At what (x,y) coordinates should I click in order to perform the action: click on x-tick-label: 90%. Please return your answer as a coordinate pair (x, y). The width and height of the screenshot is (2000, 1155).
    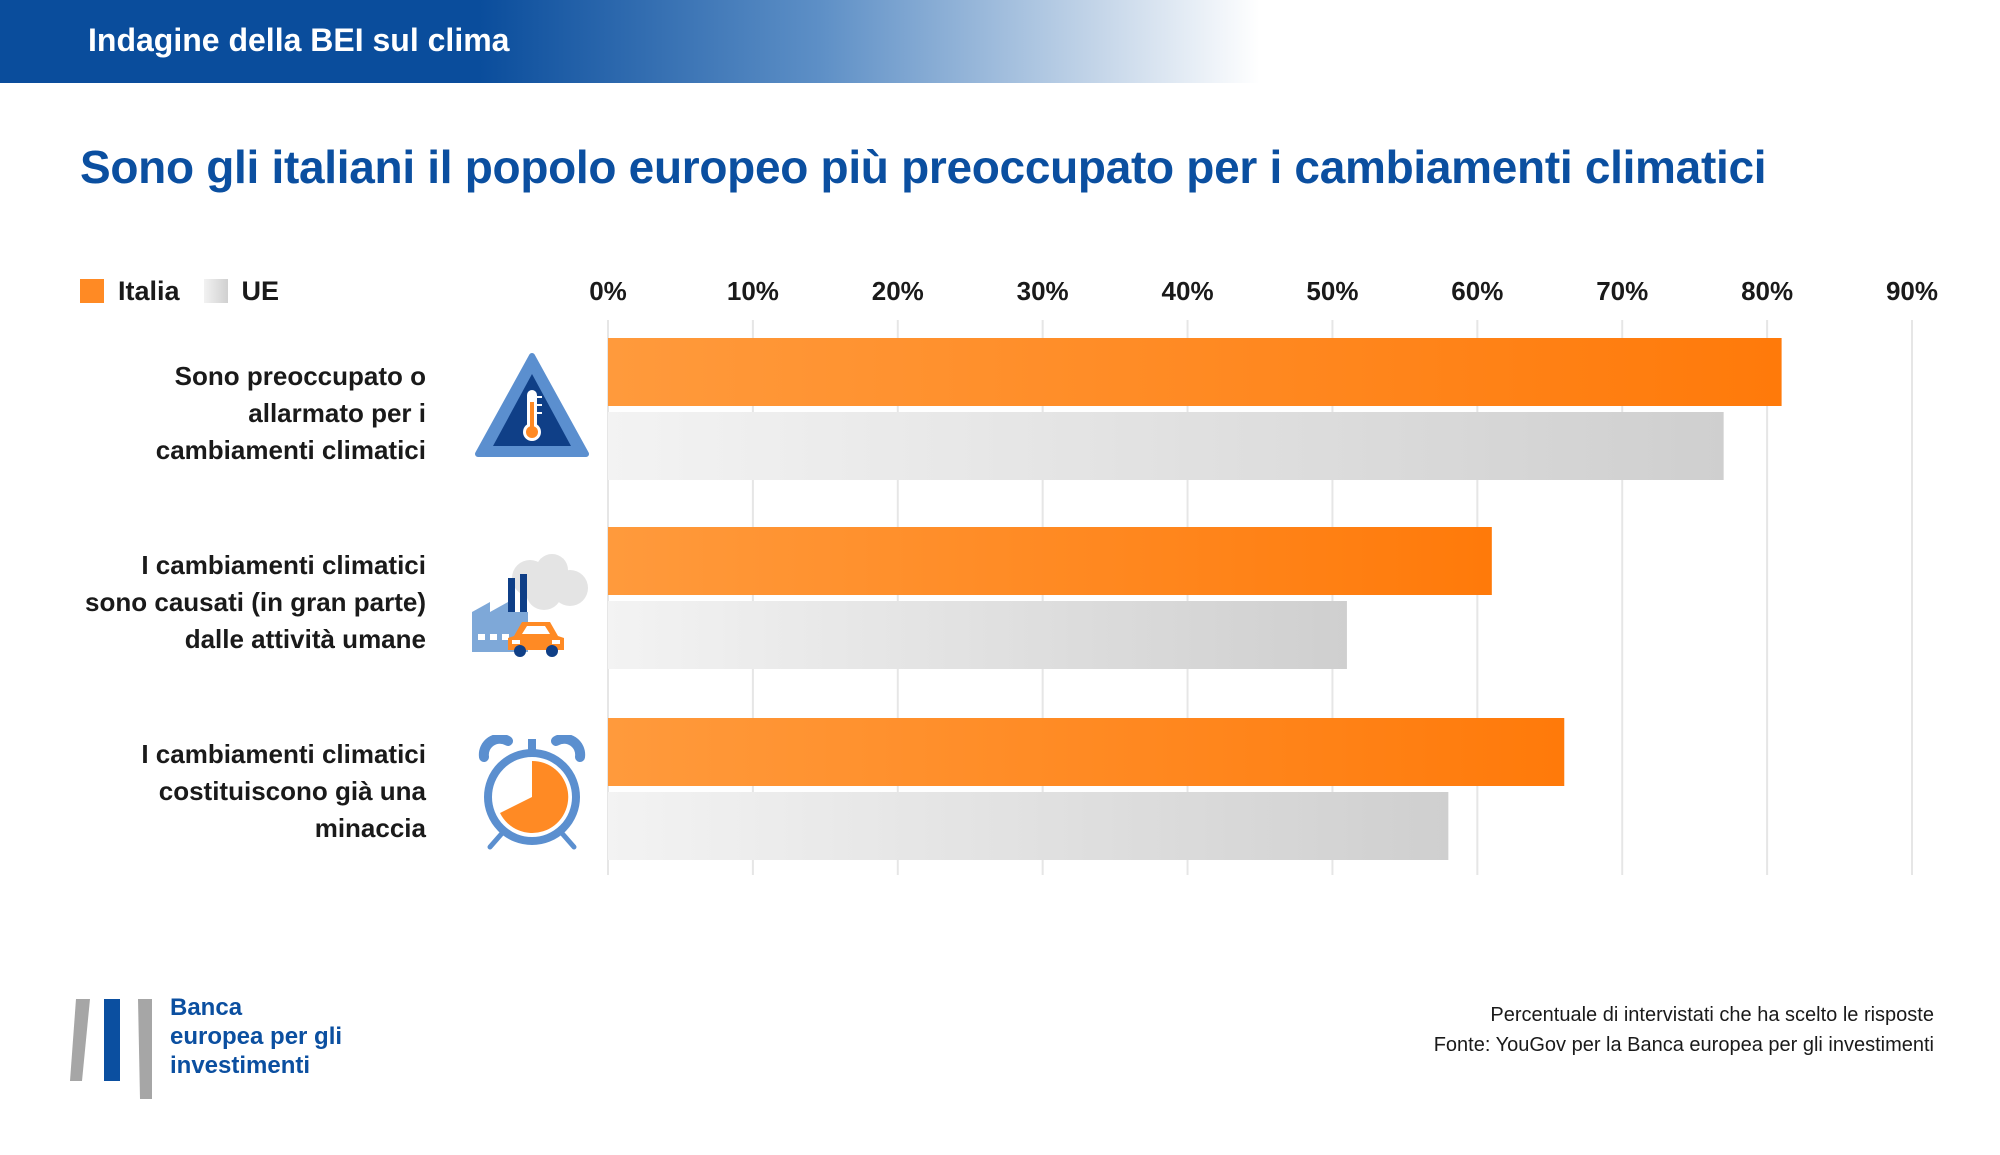
    Looking at the image, I should click on (1912, 291).